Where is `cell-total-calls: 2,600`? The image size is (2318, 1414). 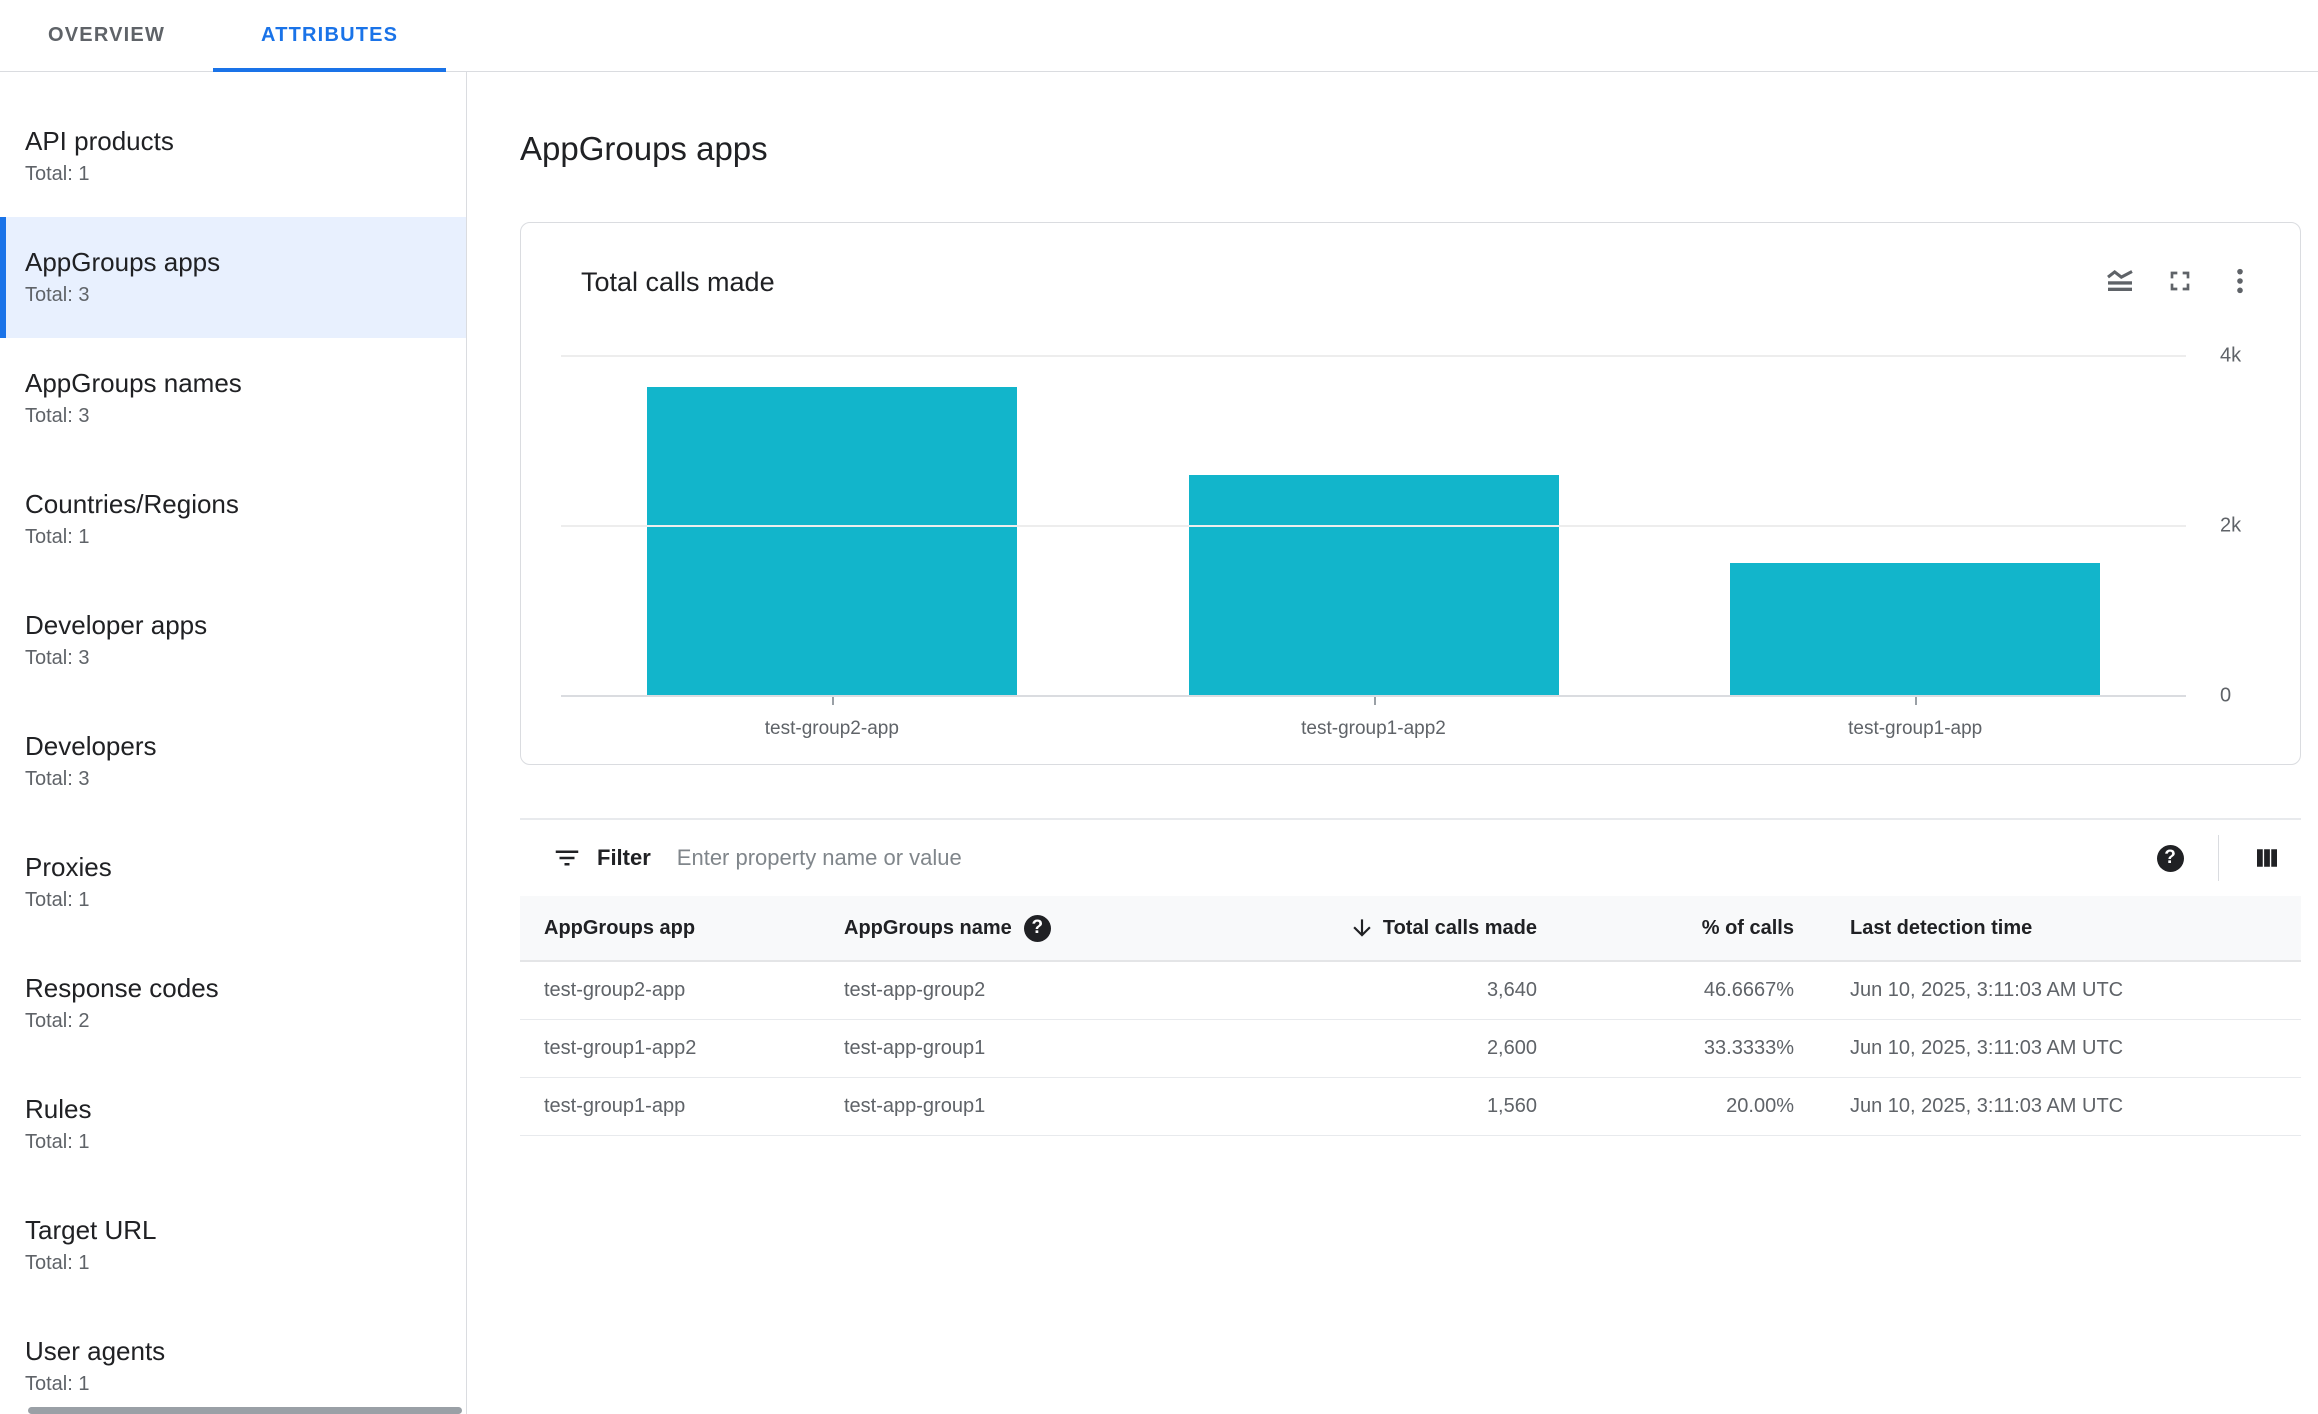 cell-total-calls: 2,600 is located at coordinates (1511, 1048).